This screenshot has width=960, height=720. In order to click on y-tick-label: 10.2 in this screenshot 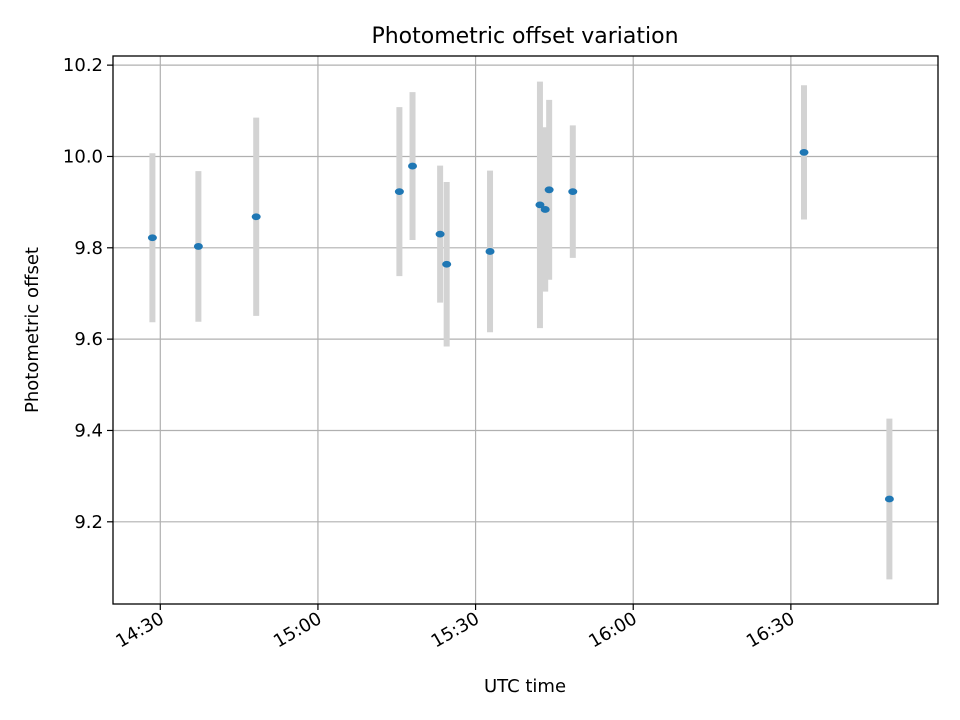, I will do `click(83, 65)`.